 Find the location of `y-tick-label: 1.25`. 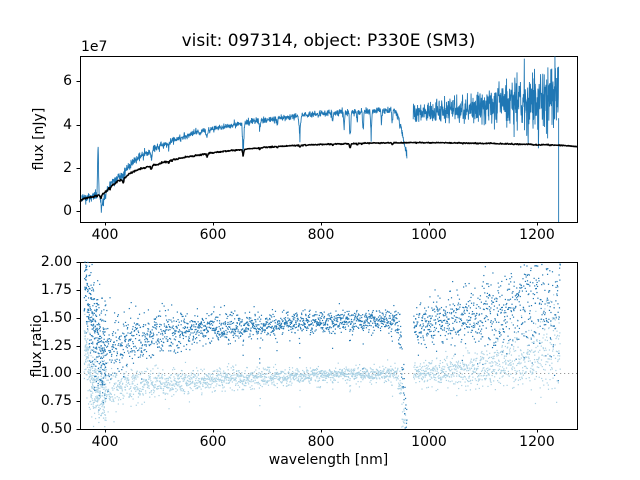

y-tick-label: 1.25 is located at coordinates (56, 346).